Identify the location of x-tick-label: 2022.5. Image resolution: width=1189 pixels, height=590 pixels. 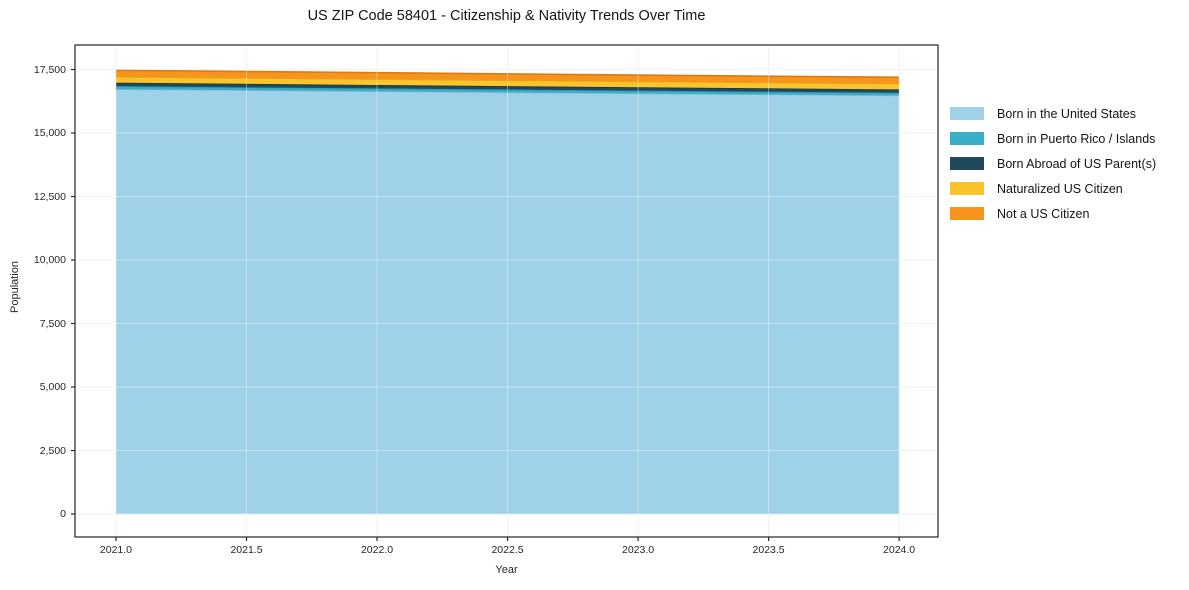
(507, 550).